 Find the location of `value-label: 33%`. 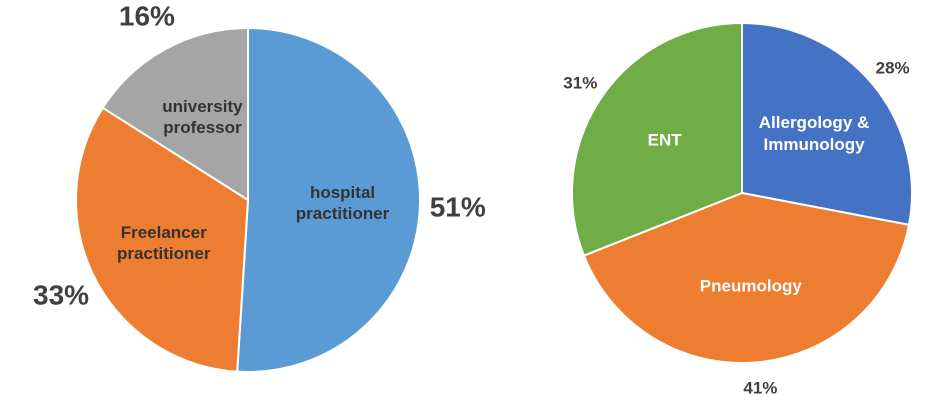

value-label: 33% is located at coordinates (61, 295).